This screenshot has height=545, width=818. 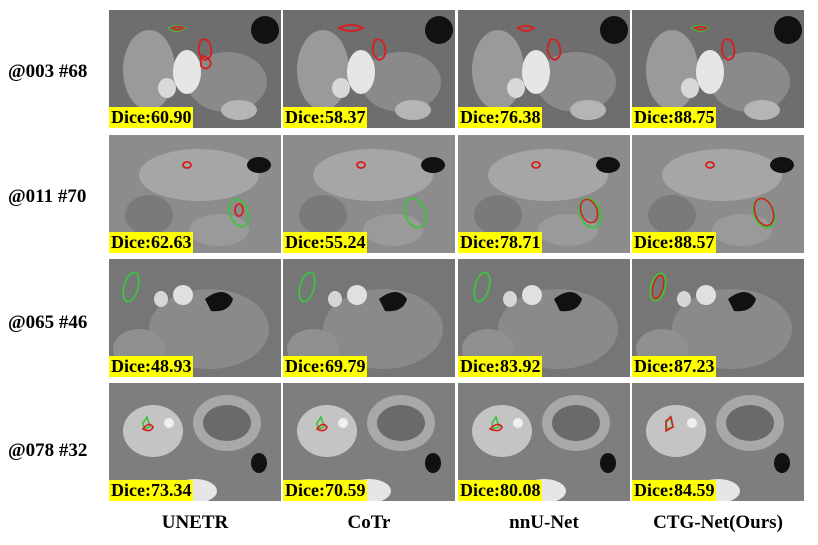 What do you see at coordinates (48, 71) in the screenshot?
I see `row-label: @003 #68` at bounding box center [48, 71].